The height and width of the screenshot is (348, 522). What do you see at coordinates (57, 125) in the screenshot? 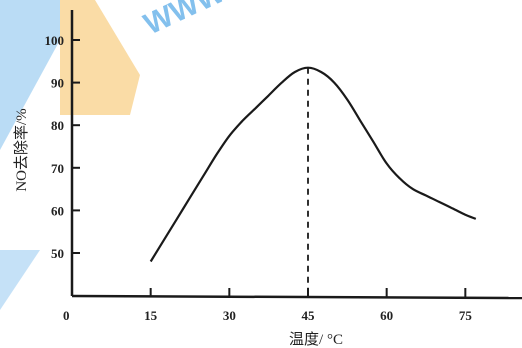
I see `y-tick-label: 80` at bounding box center [57, 125].